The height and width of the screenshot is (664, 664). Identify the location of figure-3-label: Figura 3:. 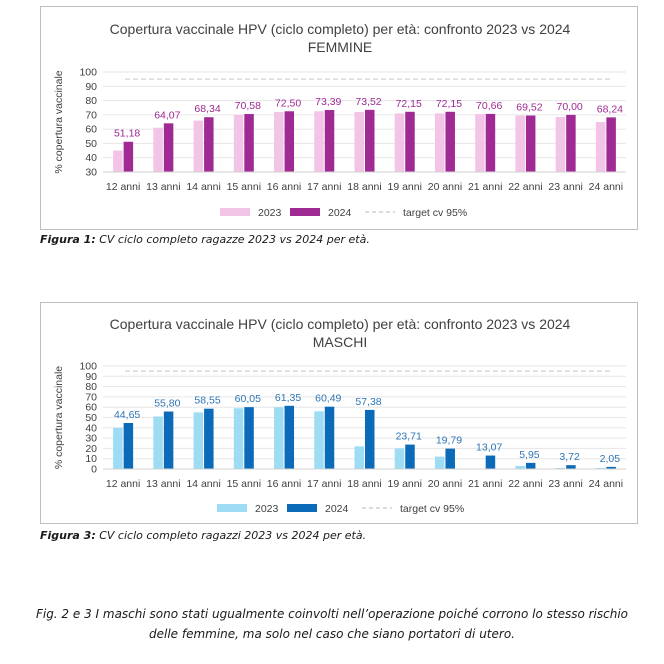
(68, 535).